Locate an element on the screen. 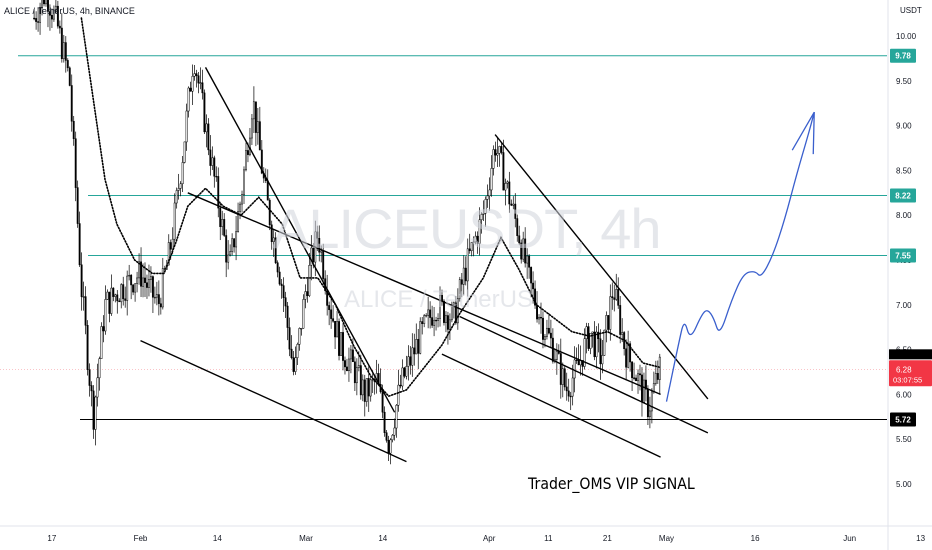 Image resolution: width=932 pixels, height=550 pixels. signal-annotation: Trader_OMS VIP SIGNAL is located at coordinates (611, 483).